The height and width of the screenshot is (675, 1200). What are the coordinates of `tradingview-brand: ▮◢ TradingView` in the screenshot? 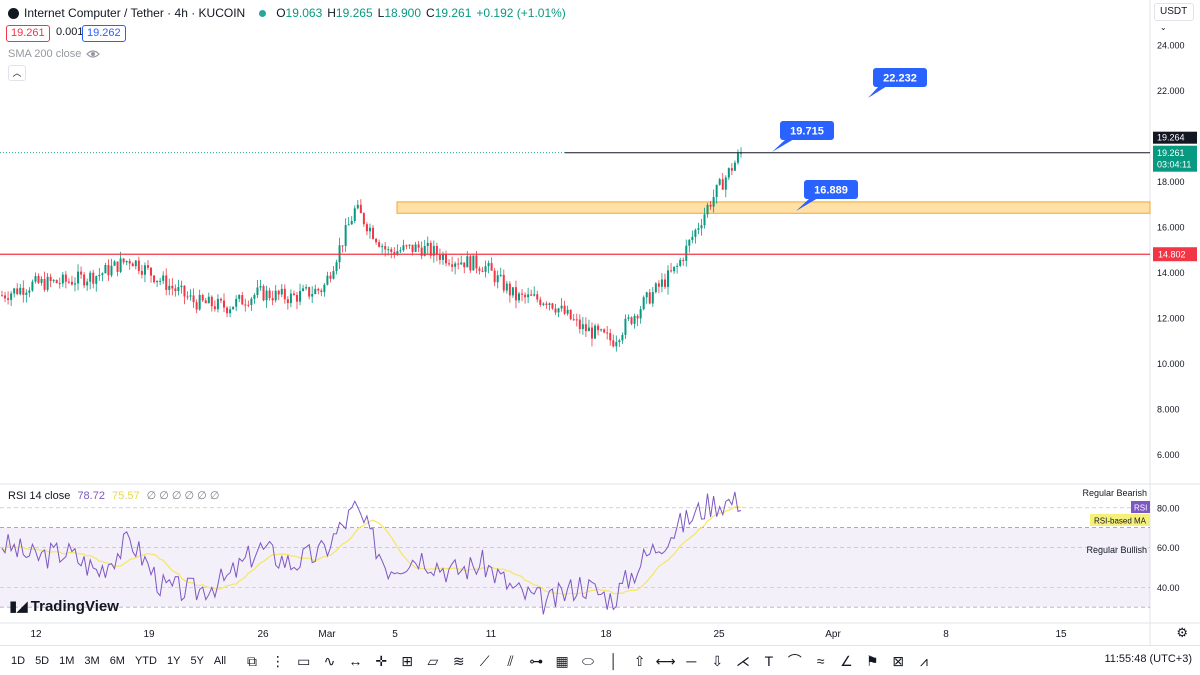 It's located at (64, 606).